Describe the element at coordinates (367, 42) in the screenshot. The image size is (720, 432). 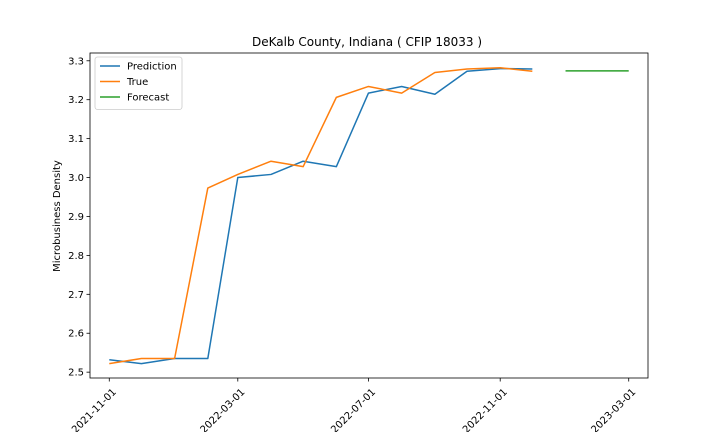
I see `chart-title: DeKalb County, Indiana ( CFIP 18033 )` at that location.